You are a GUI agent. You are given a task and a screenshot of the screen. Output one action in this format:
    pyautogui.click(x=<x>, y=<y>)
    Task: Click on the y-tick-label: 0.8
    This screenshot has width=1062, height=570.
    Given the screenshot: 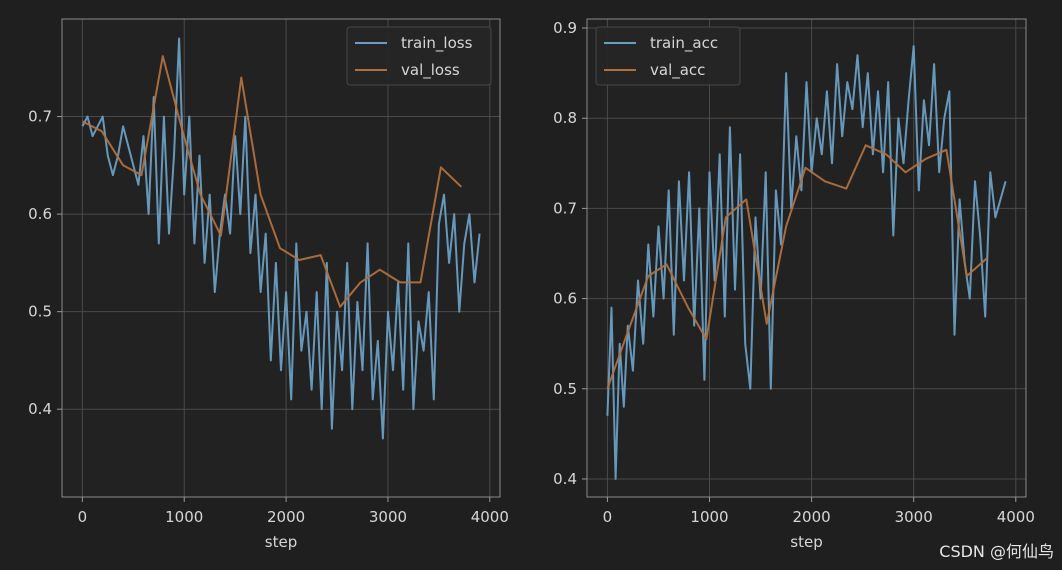 What is the action you would take?
    pyautogui.click(x=565, y=118)
    